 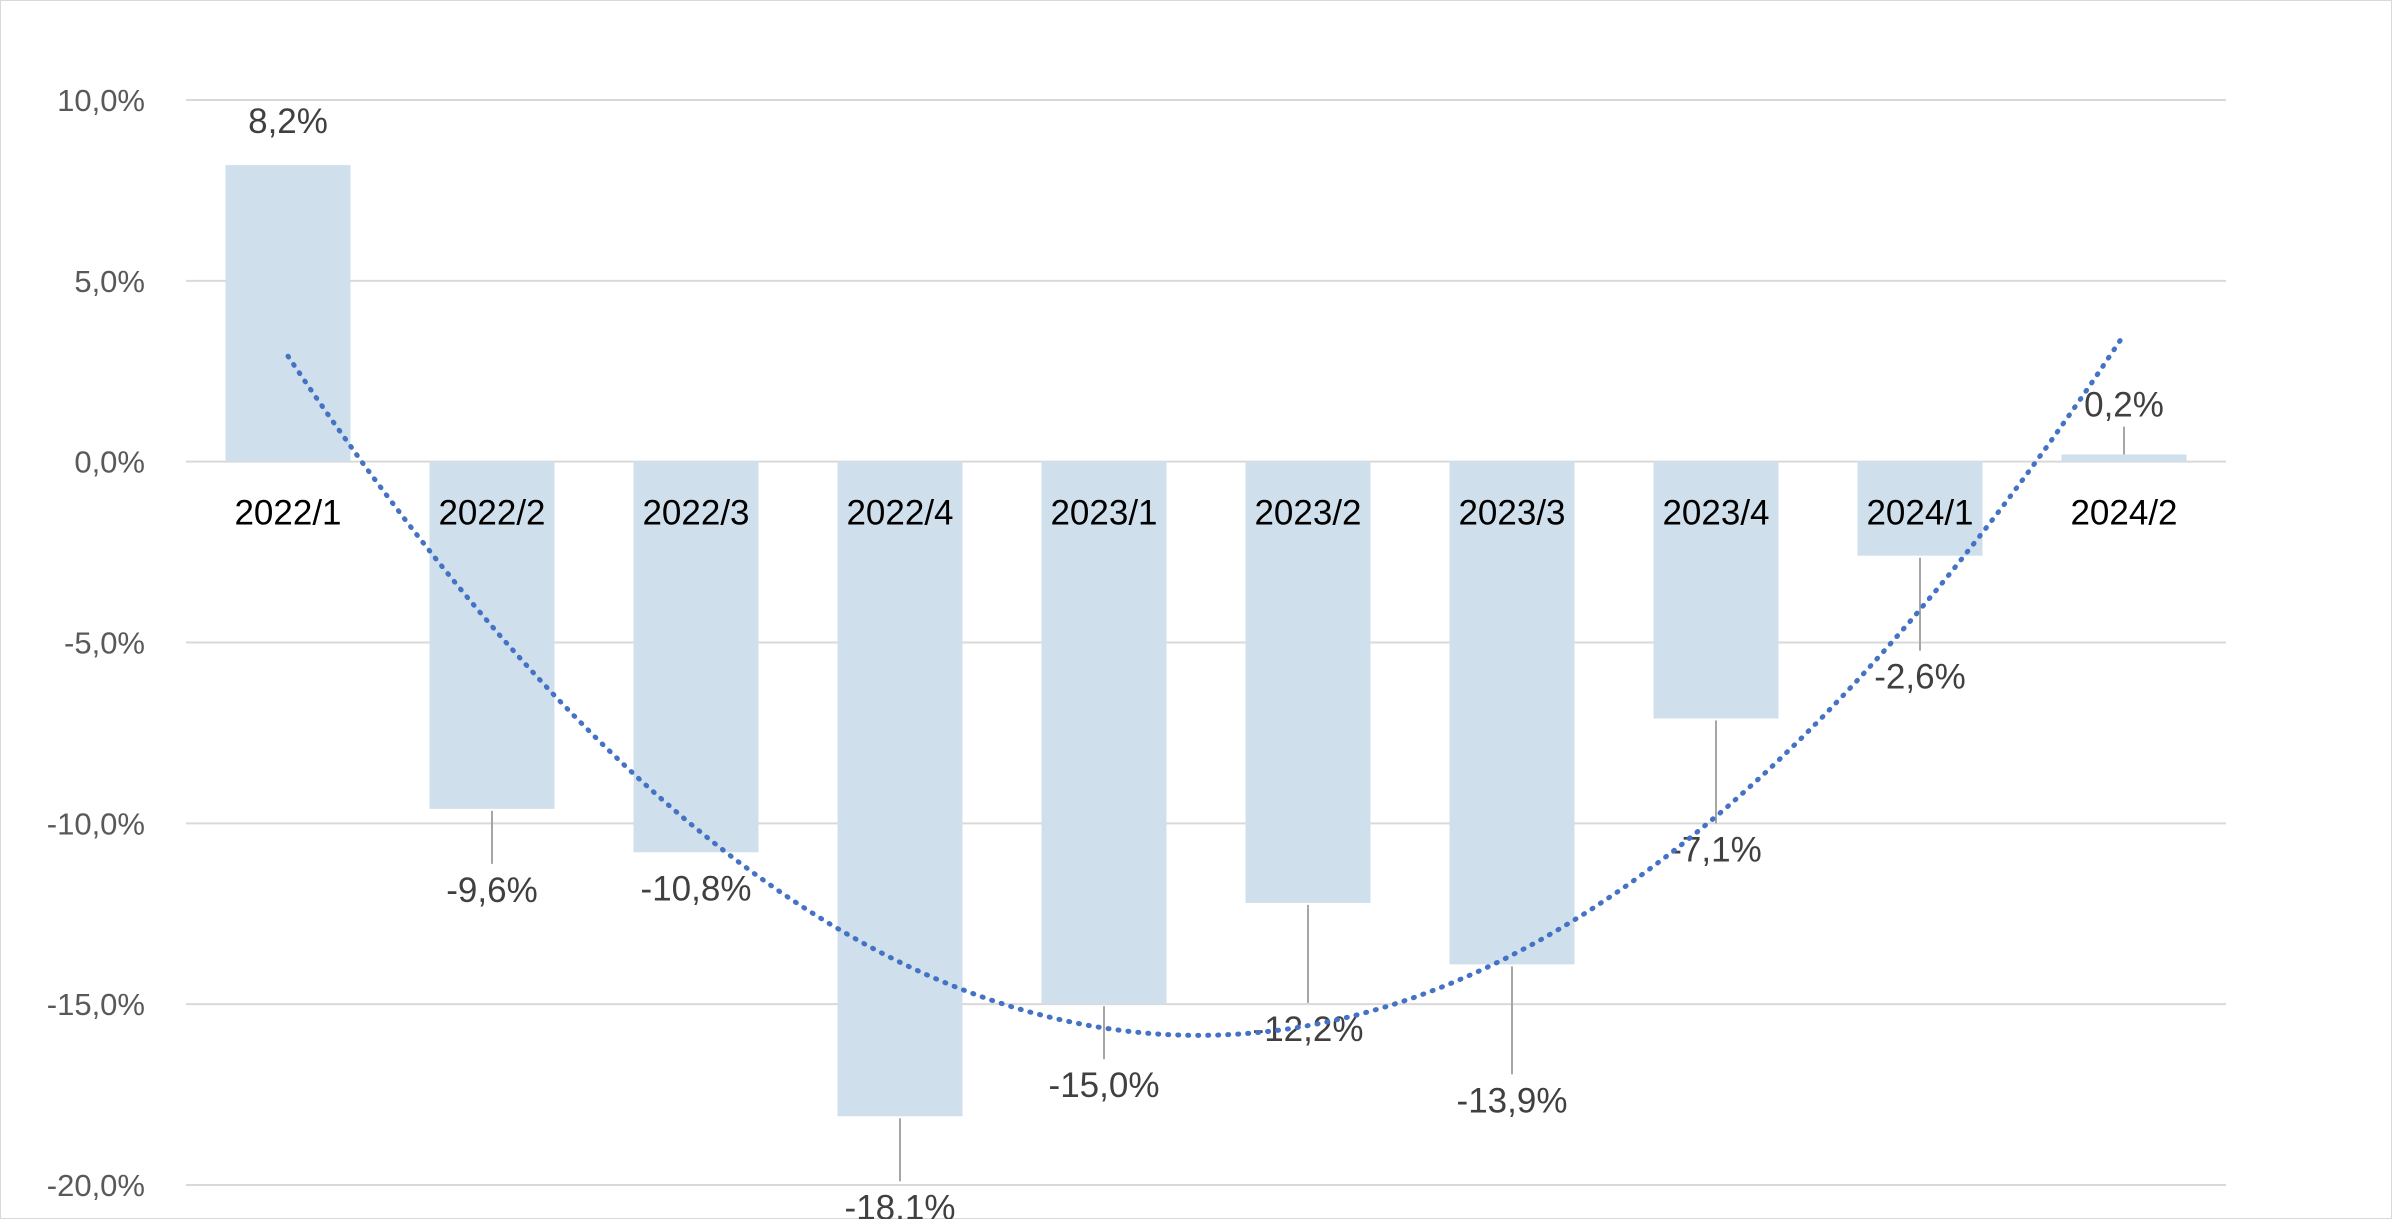 I want to click on data-label: 0,2%, so click(x=2124, y=405).